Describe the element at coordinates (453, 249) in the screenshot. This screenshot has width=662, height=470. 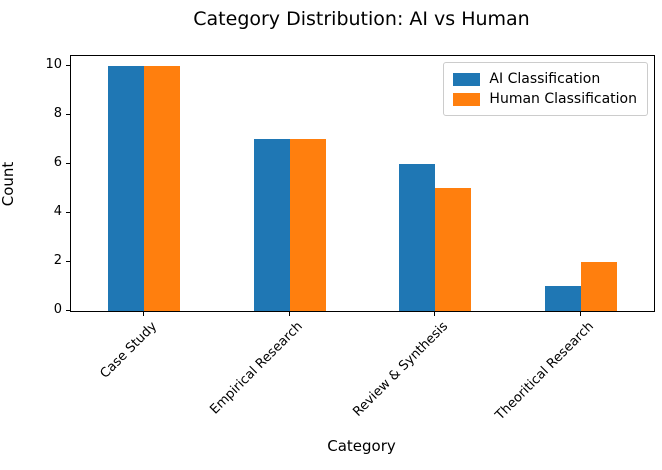
I see `bar-human-classification-review-synthesis` at that location.